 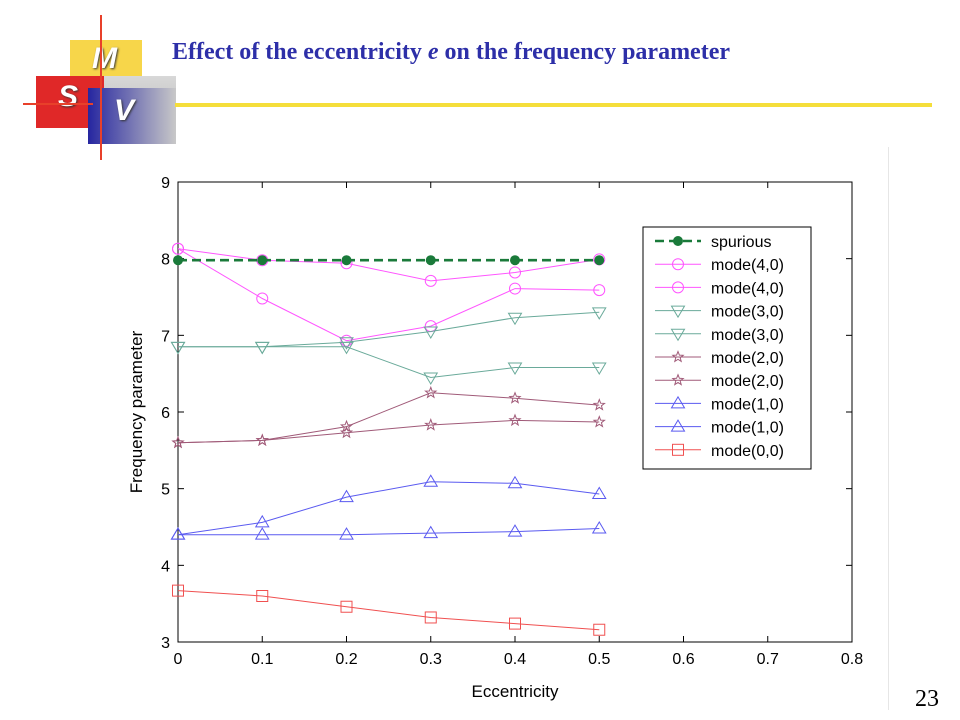 I want to click on legend-label: mode(3,0), so click(x=747, y=312).